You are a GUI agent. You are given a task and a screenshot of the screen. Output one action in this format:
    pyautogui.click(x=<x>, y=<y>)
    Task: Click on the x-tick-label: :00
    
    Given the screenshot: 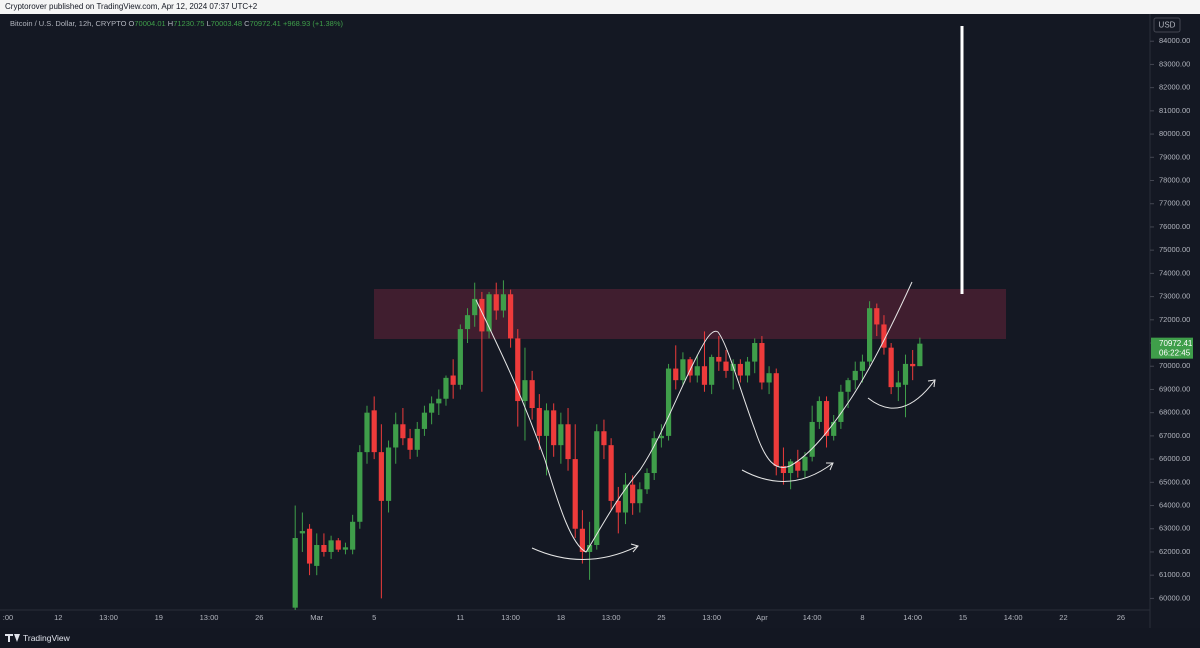 What is the action you would take?
    pyautogui.click(x=8, y=617)
    